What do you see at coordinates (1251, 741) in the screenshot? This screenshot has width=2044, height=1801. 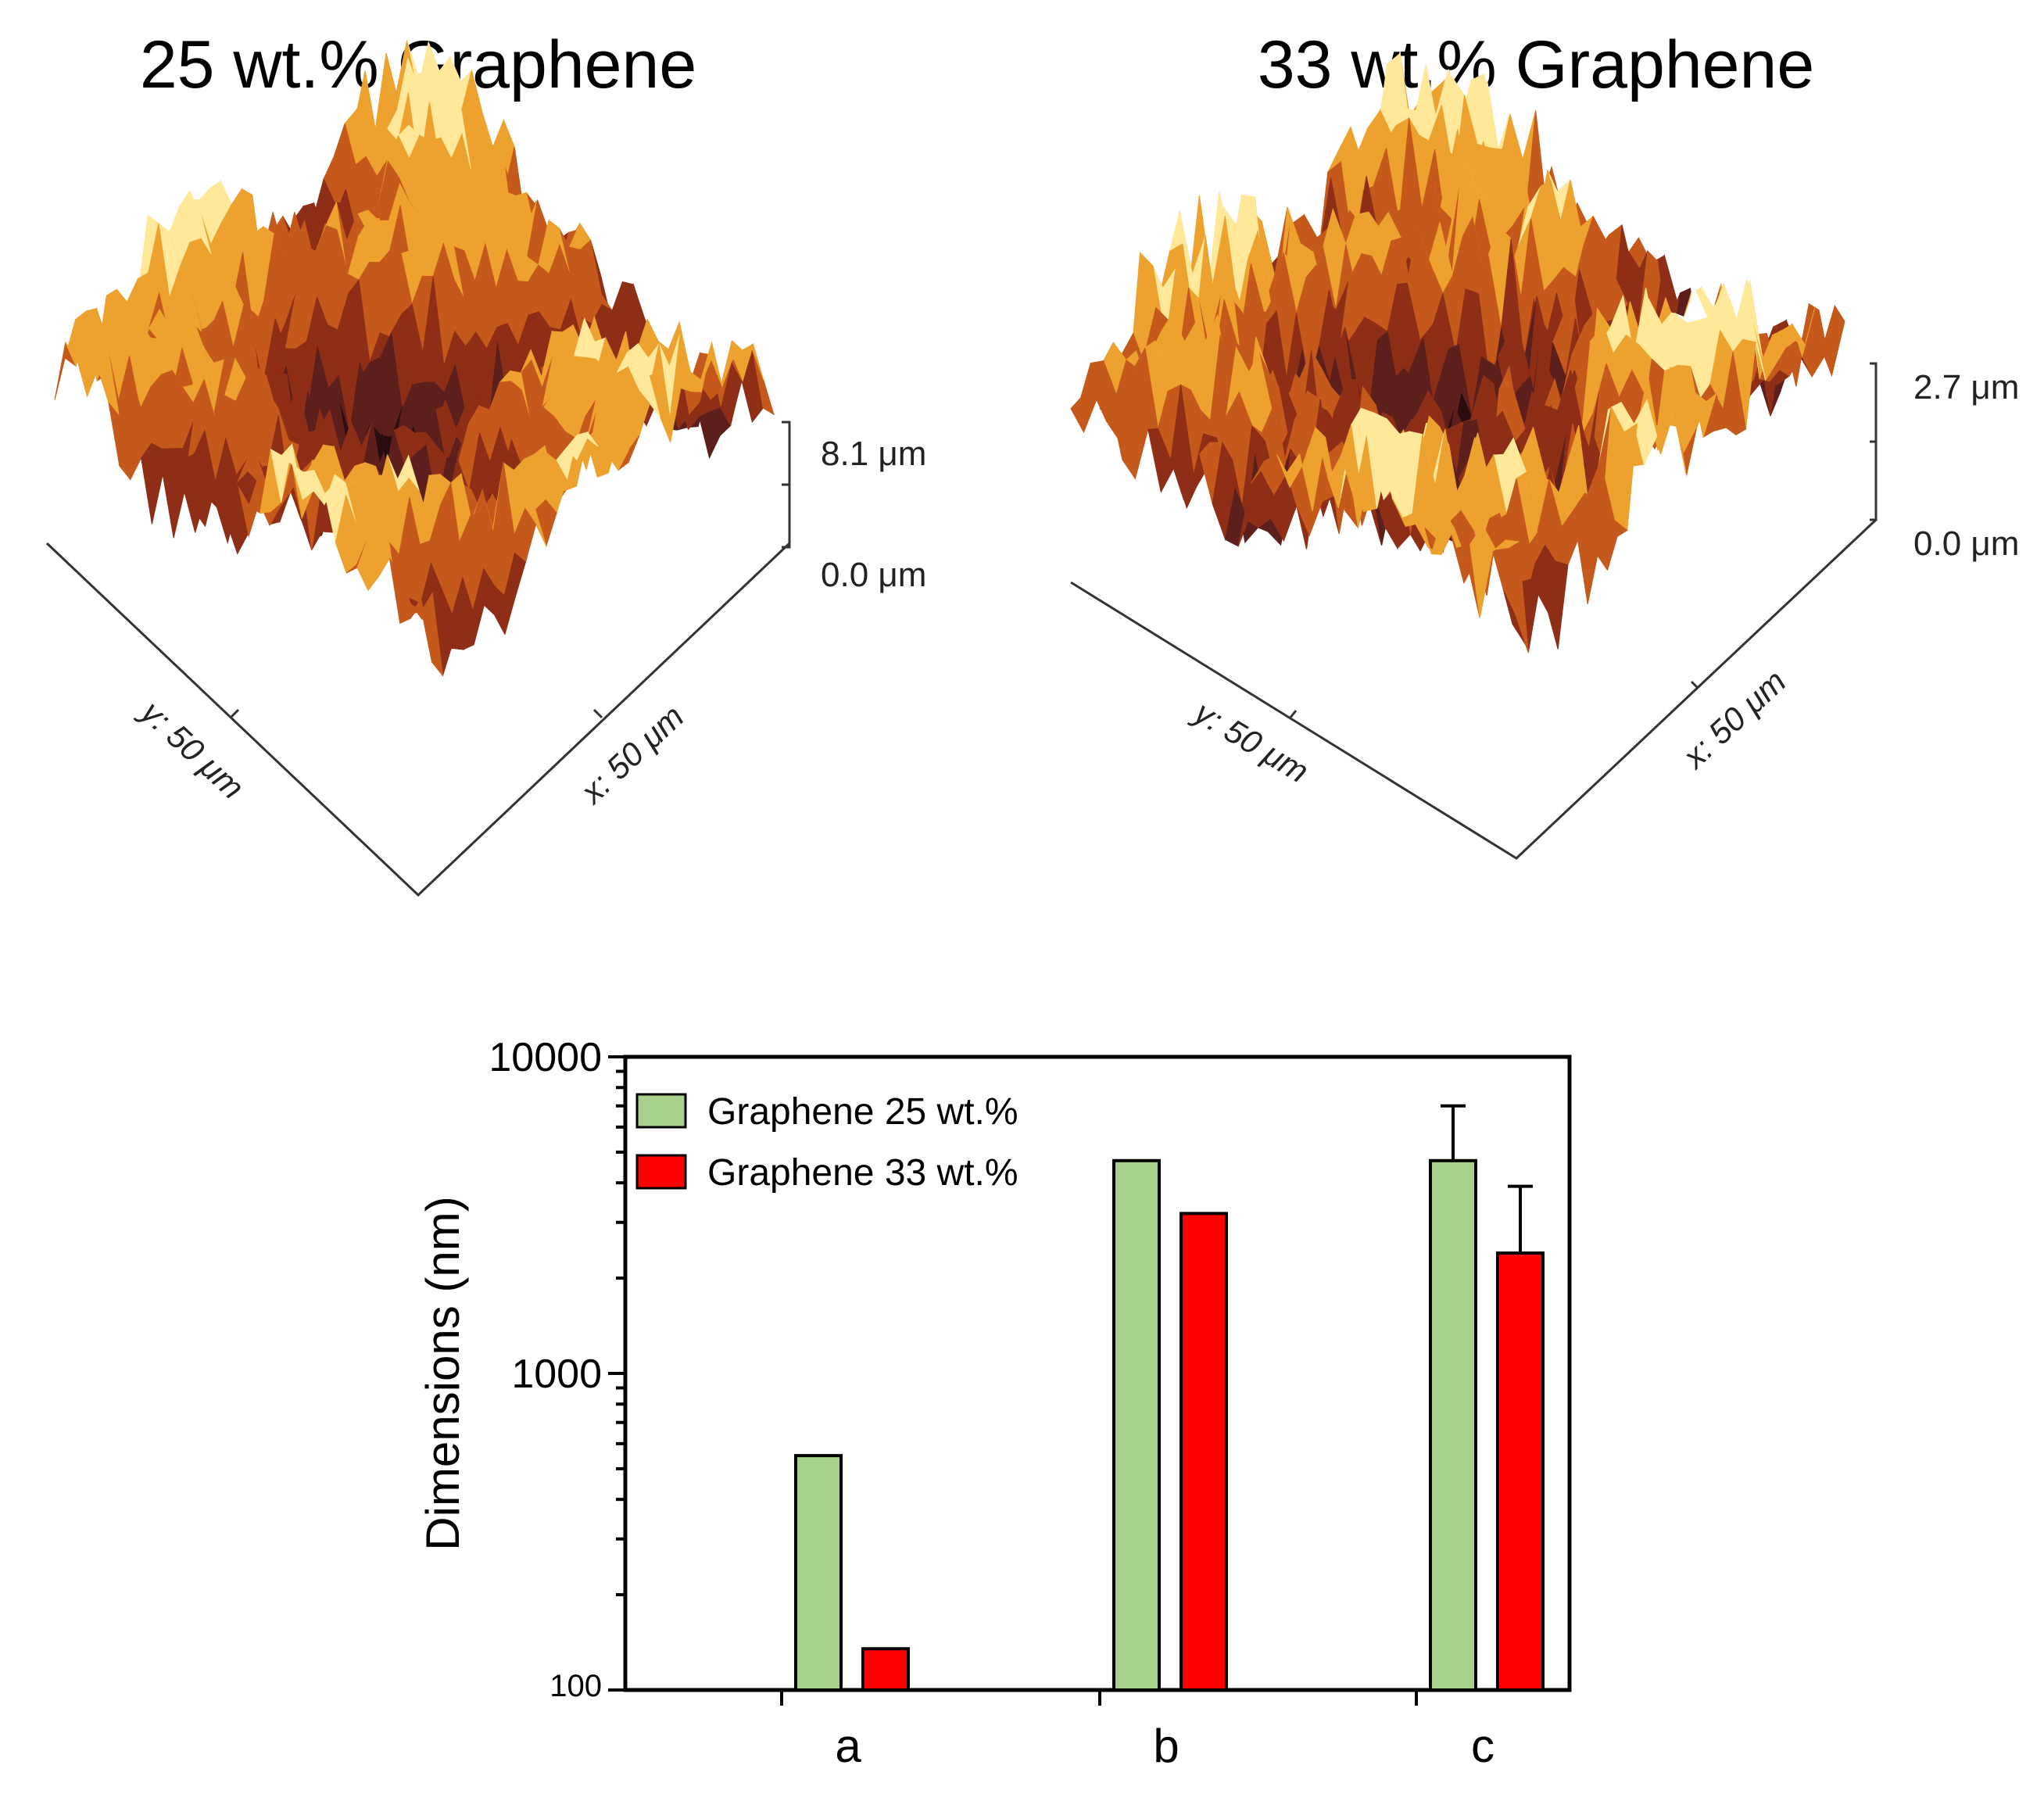 I see `y-axis-label-33: y: 50 μm` at bounding box center [1251, 741].